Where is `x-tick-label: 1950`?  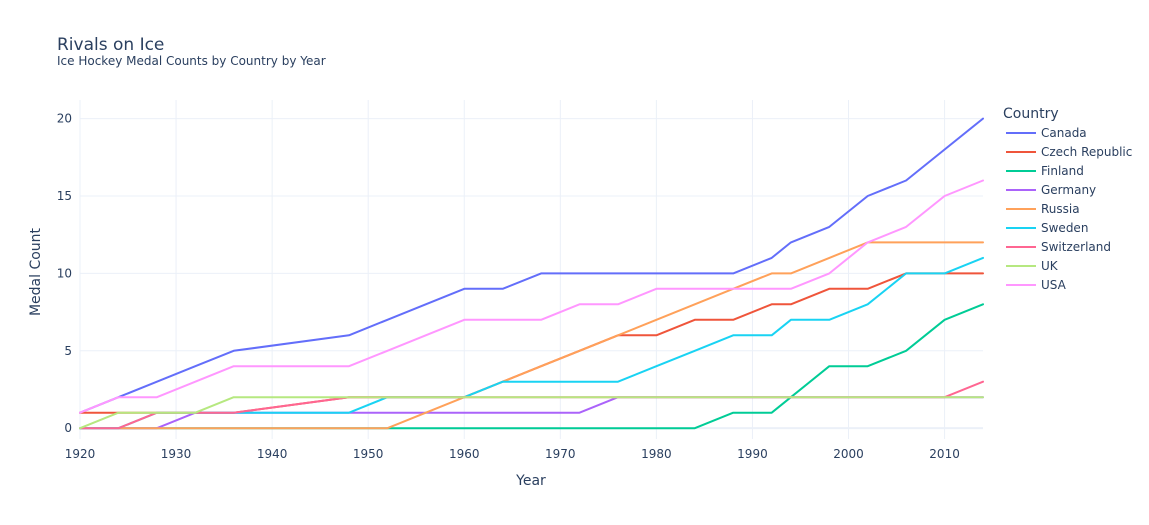
x-tick-label: 1950 is located at coordinates (368, 454).